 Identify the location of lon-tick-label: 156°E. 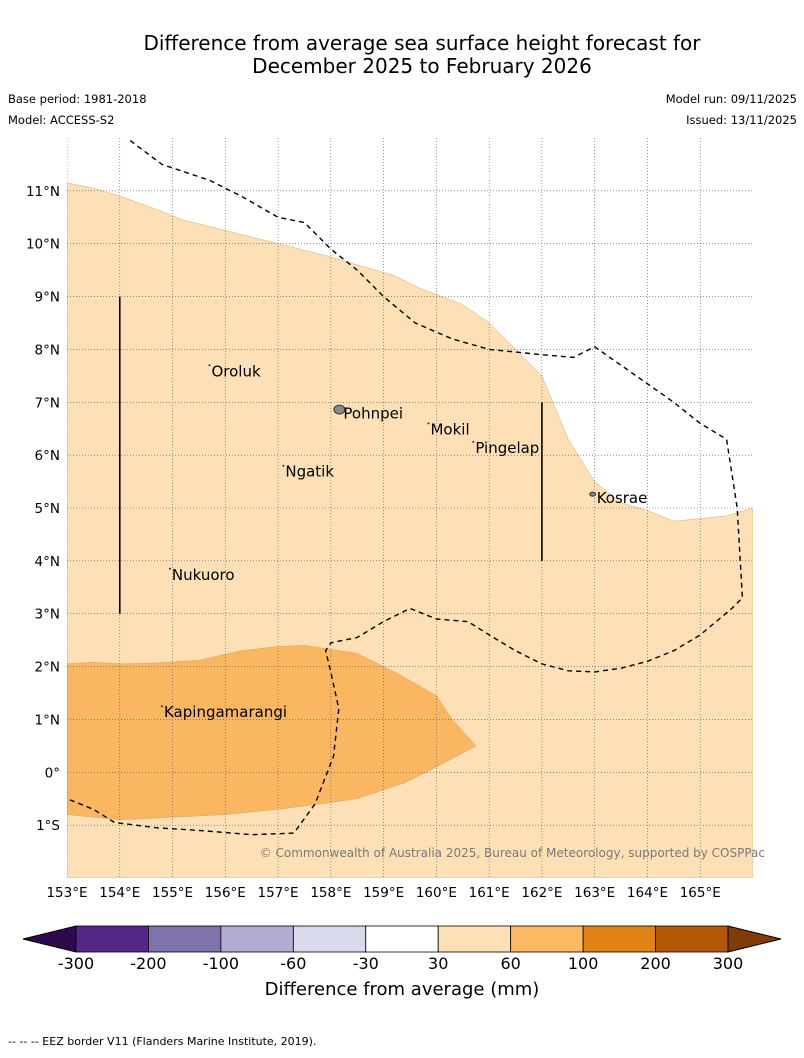
(225, 893).